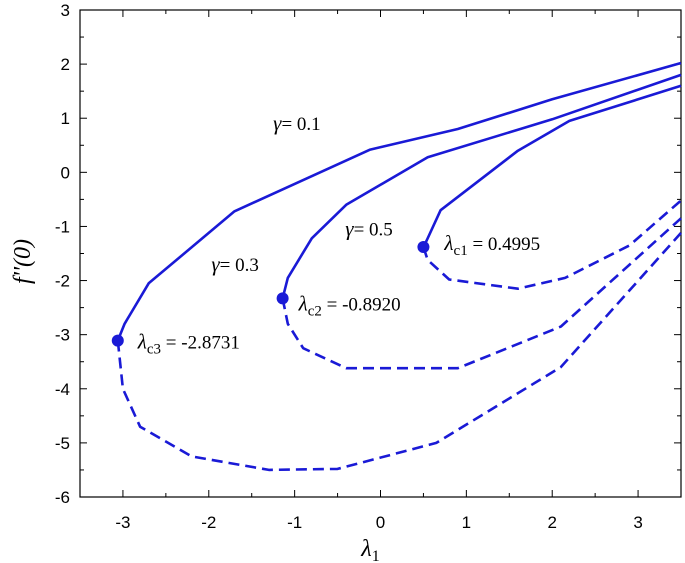 The image size is (685, 563). I want to click on x-tick-label: 3, so click(637, 522).